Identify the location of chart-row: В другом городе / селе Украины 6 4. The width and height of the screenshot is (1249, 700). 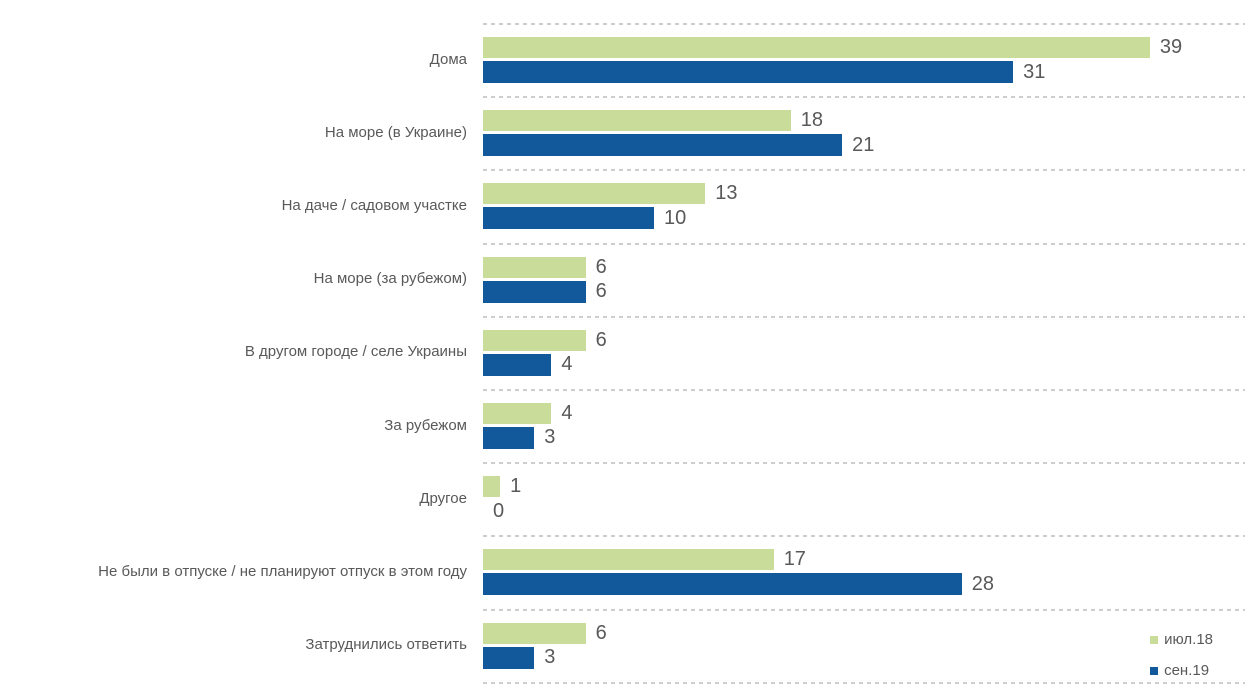
(624, 352).